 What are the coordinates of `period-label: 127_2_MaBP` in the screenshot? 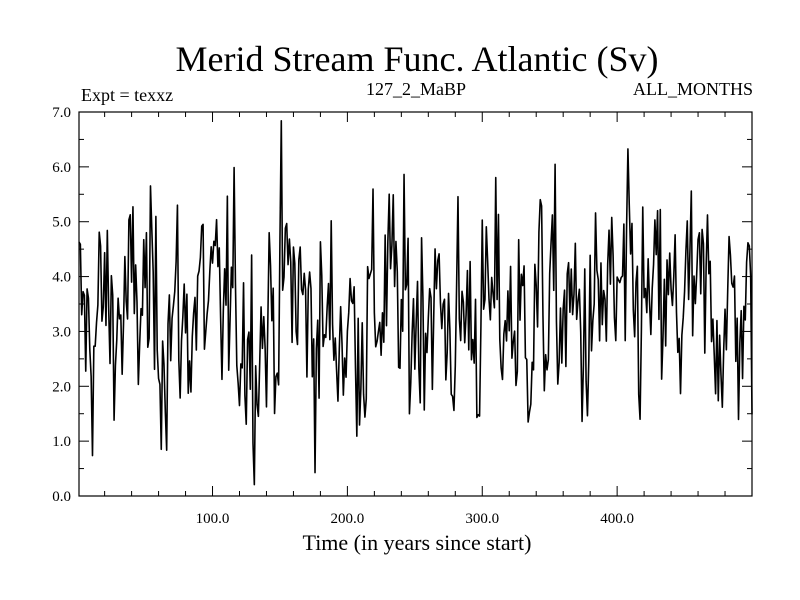 It's located at (416, 89).